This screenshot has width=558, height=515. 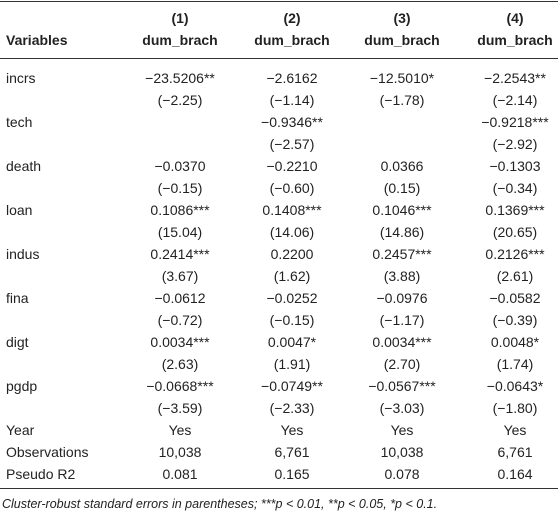 I want to click on coefficient: −0.0567***, so click(x=402, y=386).